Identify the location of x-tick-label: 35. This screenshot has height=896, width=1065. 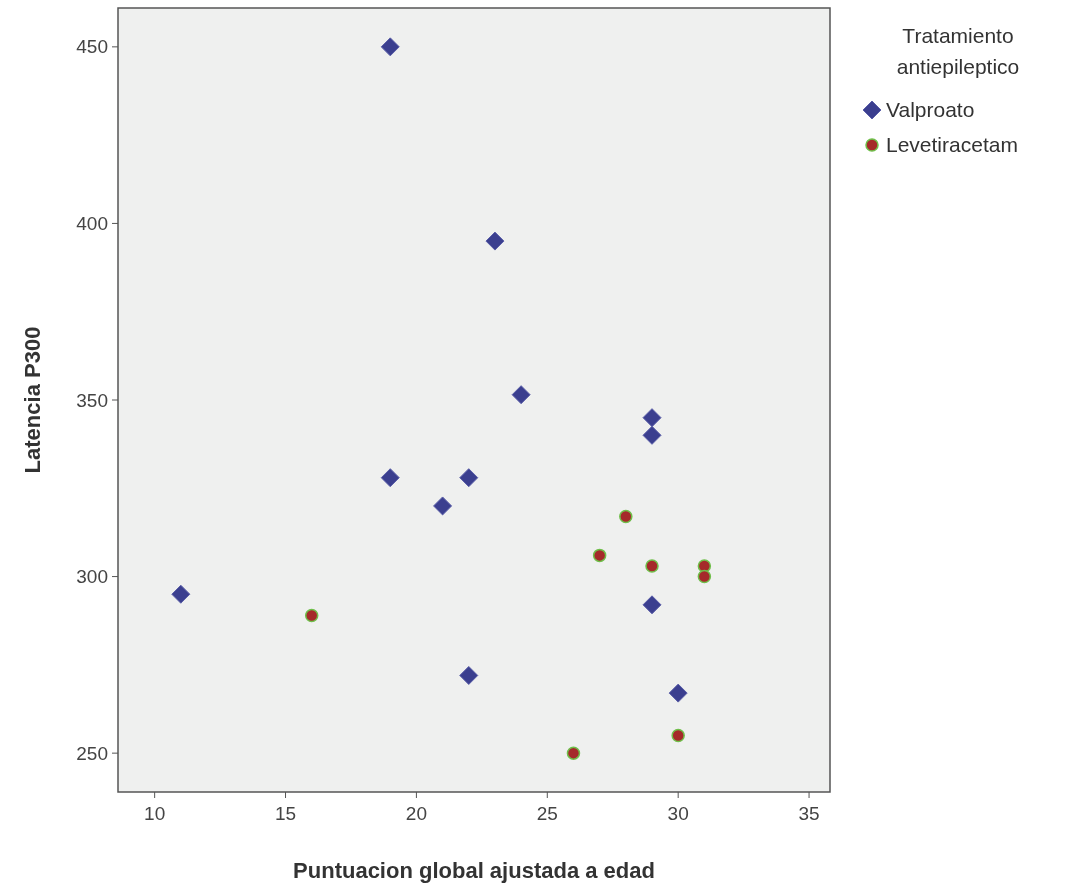
(809, 813).